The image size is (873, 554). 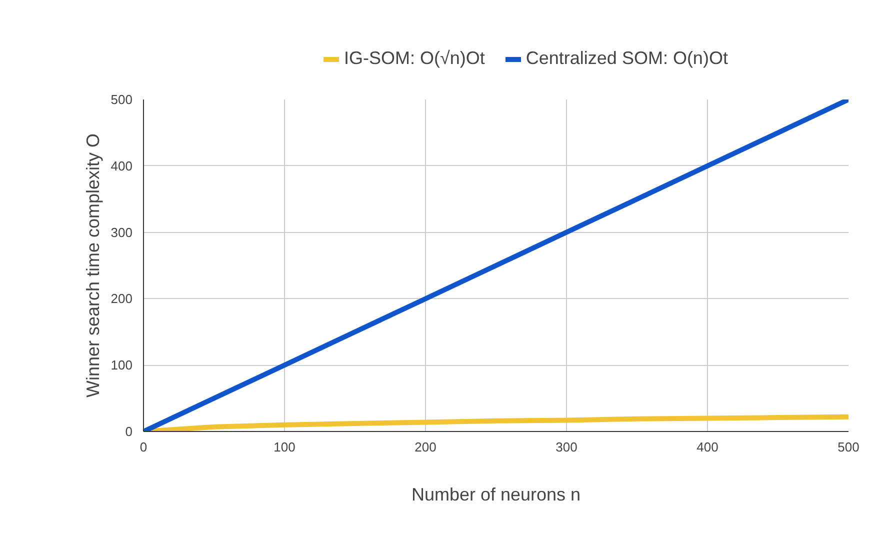 What do you see at coordinates (707, 447) in the screenshot?
I see `x-tick-label: 400` at bounding box center [707, 447].